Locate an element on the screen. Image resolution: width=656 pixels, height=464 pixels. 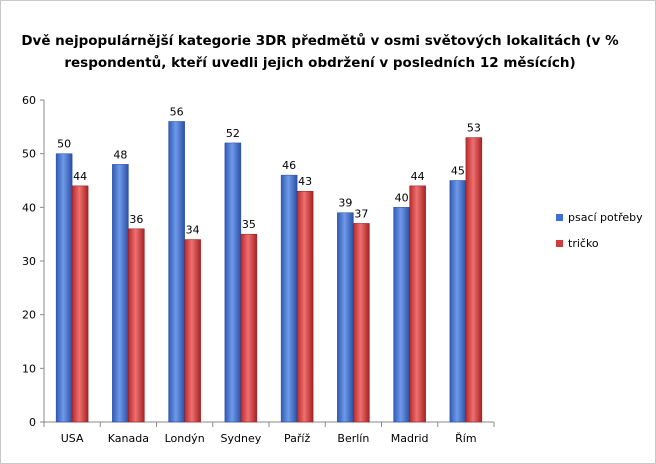
legend-label: psací potřeby is located at coordinates (605, 217).